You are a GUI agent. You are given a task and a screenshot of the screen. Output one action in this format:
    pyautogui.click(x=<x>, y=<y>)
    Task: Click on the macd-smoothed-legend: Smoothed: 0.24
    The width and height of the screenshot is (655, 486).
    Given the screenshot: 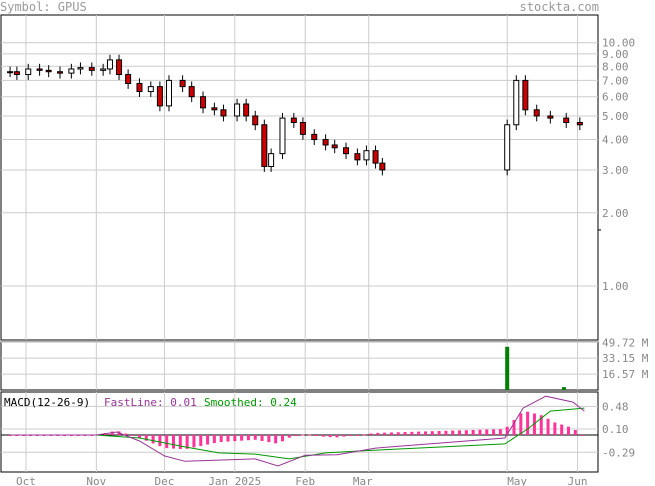 What is the action you would take?
    pyautogui.click(x=250, y=402)
    